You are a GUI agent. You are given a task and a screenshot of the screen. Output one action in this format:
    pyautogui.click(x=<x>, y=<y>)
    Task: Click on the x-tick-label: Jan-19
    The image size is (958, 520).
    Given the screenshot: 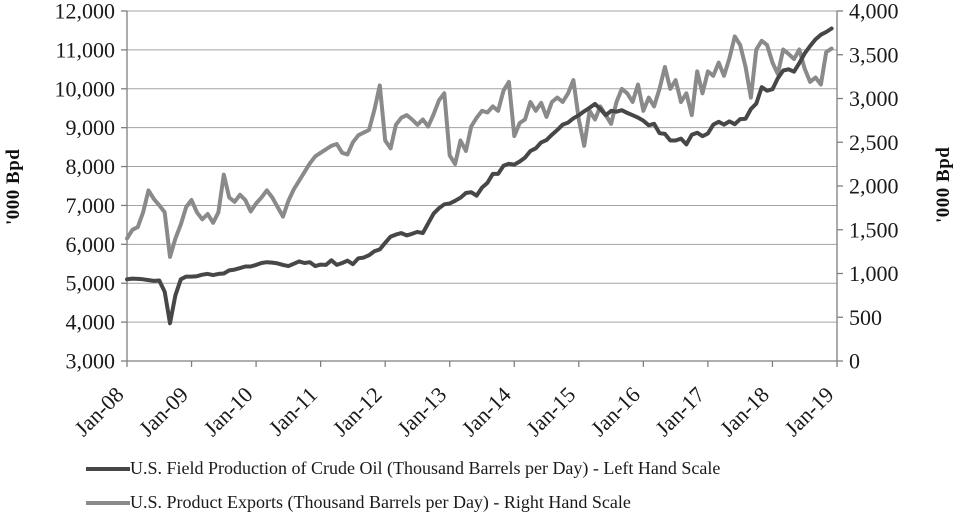 What is the action you would take?
    pyautogui.click(x=808, y=411)
    